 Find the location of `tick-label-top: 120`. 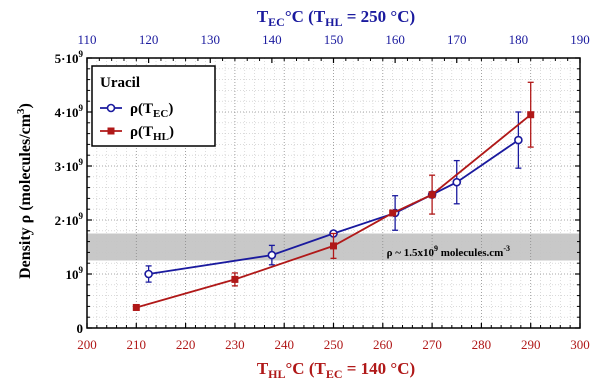

tick-label-top: 120 is located at coordinates (149, 39).